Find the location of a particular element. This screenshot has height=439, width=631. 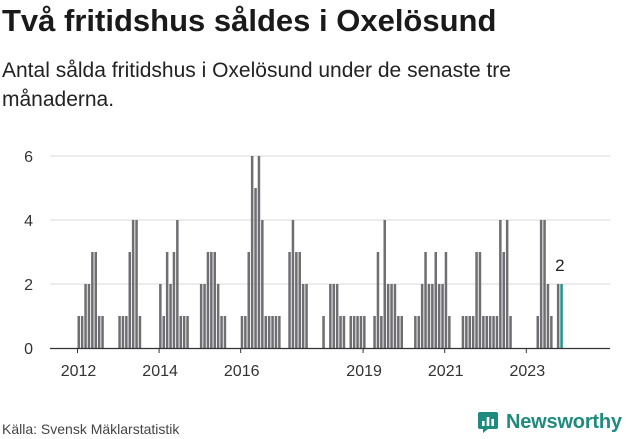

y-tick-label: 2 is located at coordinates (28, 285).